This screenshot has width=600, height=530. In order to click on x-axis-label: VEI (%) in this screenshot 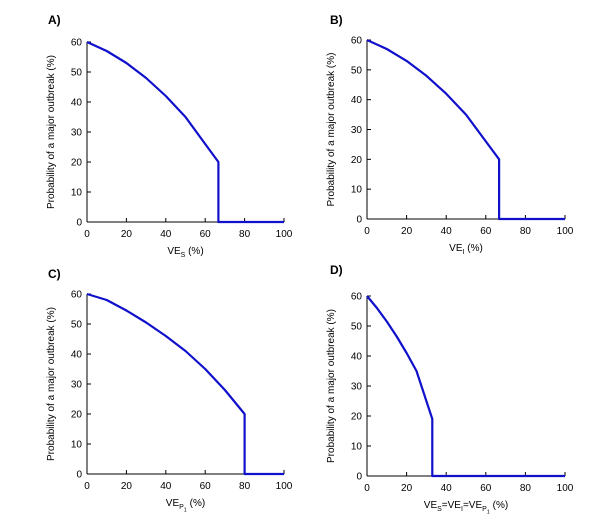, I will do `click(466, 249)`.